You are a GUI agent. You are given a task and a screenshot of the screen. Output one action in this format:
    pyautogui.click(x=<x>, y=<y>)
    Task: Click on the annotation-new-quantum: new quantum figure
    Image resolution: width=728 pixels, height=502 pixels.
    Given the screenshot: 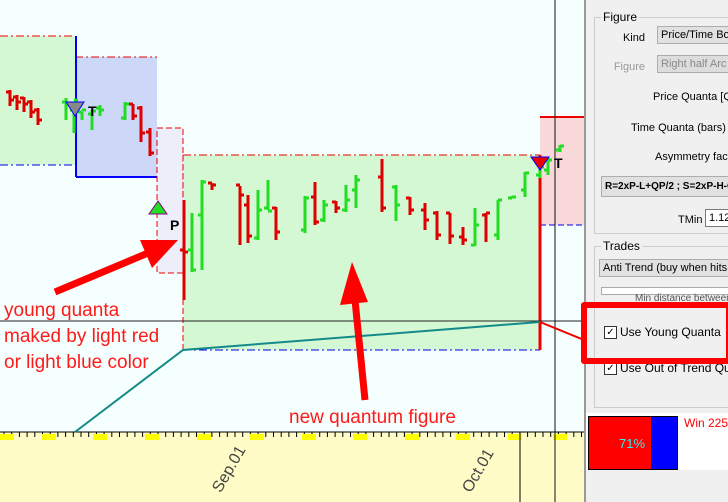 What is the action you would take?
    pyautogui.click(x=372, y=417)
    